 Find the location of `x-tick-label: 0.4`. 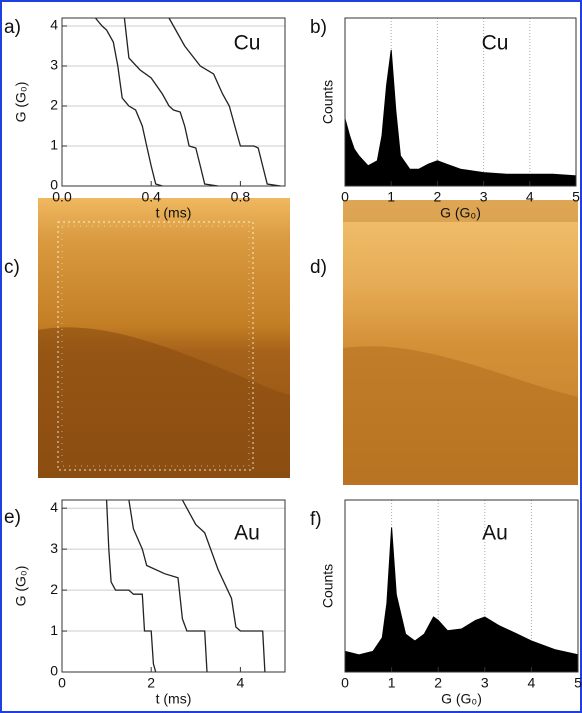

x-tick-label: 0.4 is located at coordinates (151, 197).